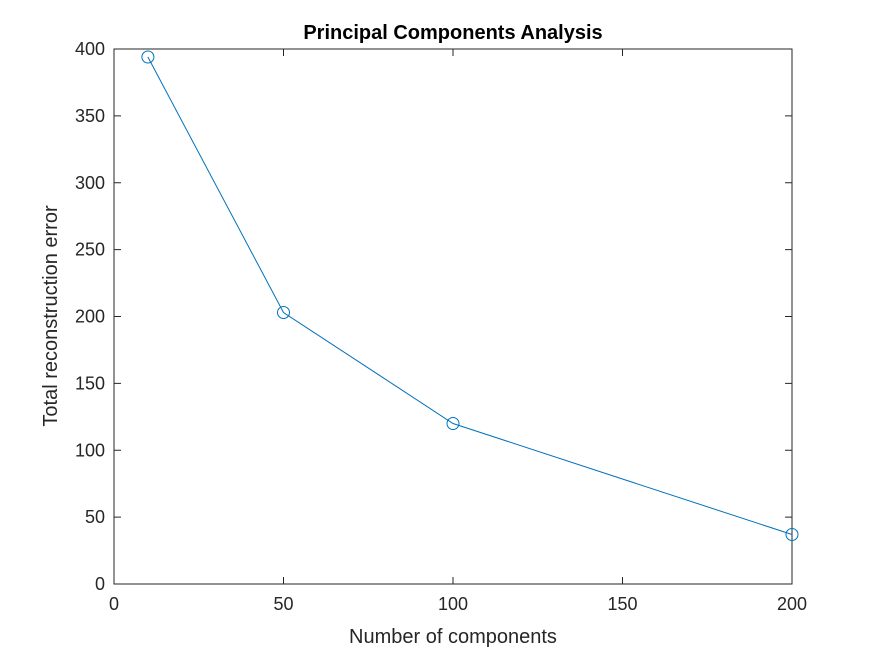 The width and height of the screenshot is (875, 656). I want to click on y-tick-label: 250, so click(90, 250).